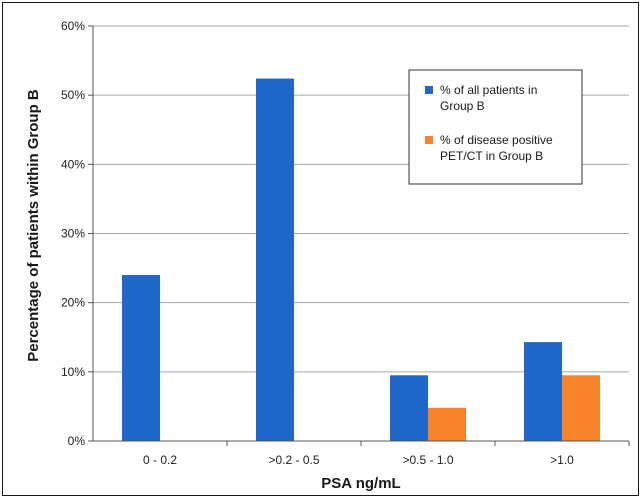 The height and width of the screenshot is (500, 643). Describe the element at coordinates (73, 372) in the screenshot. I see `y-tick-label: 10%` at that location.